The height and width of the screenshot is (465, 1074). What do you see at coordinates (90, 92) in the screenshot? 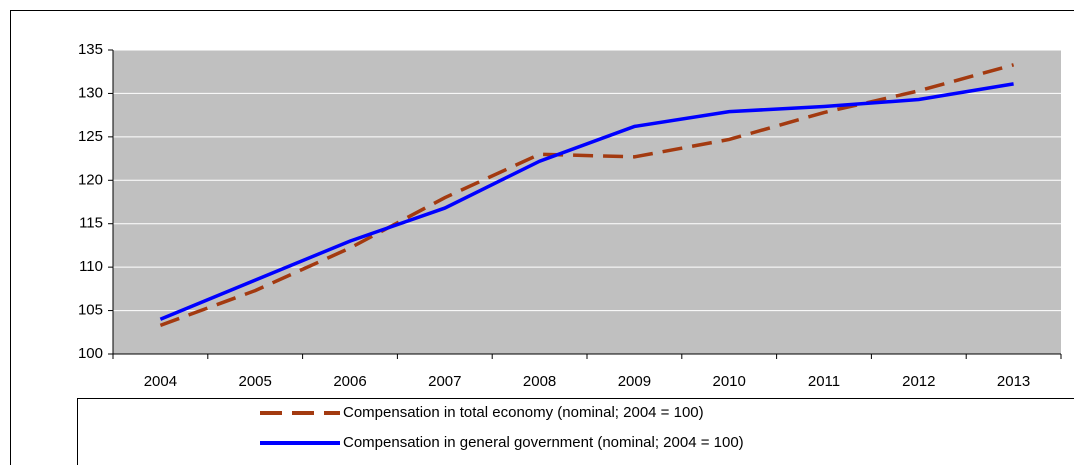
I see `y-tick-label: 130` at bounding box center [90, 92].